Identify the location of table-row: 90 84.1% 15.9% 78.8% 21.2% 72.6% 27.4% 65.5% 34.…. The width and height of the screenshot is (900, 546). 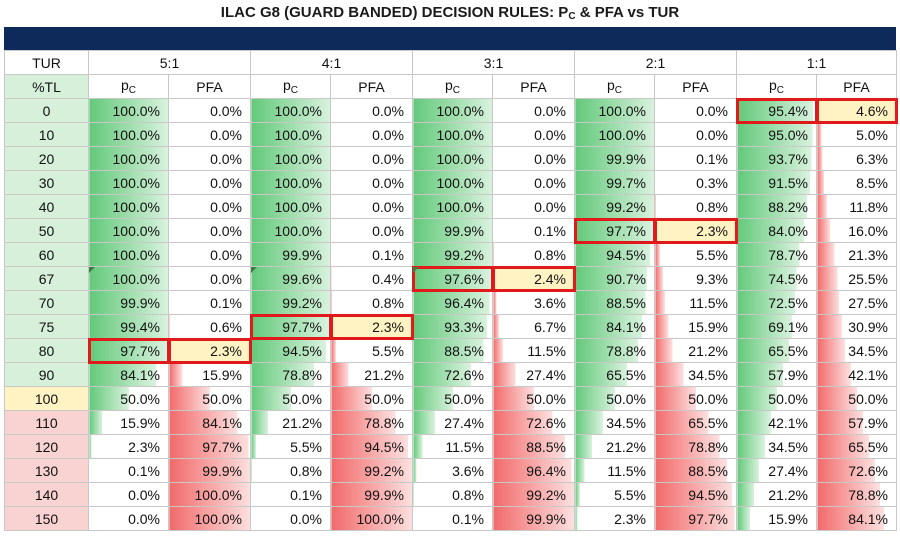
(450, 374).